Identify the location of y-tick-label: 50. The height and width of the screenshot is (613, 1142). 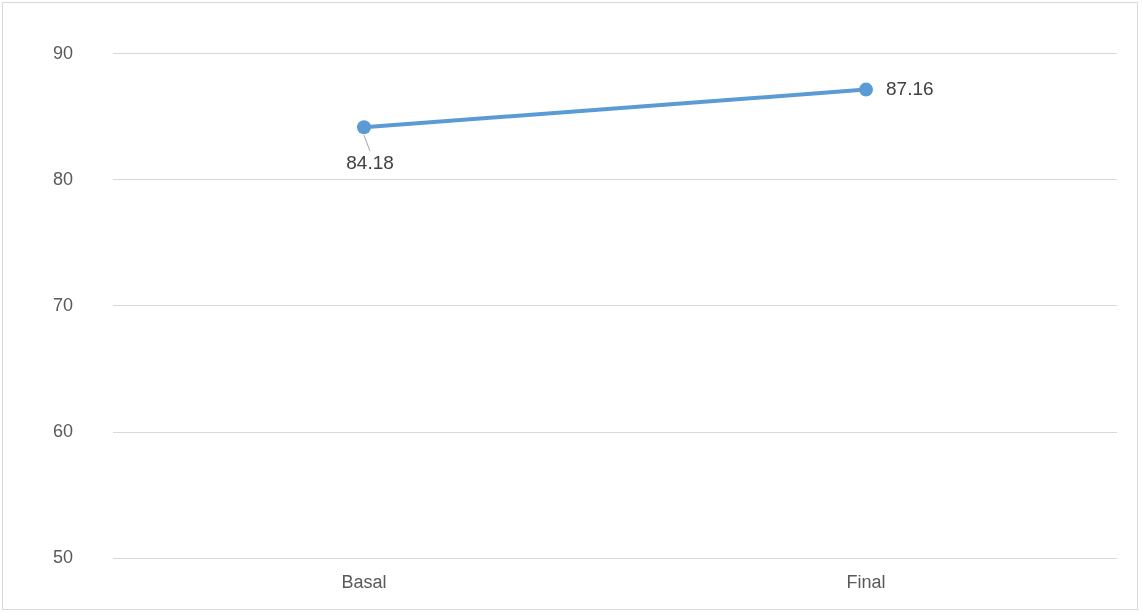
(63, 557).